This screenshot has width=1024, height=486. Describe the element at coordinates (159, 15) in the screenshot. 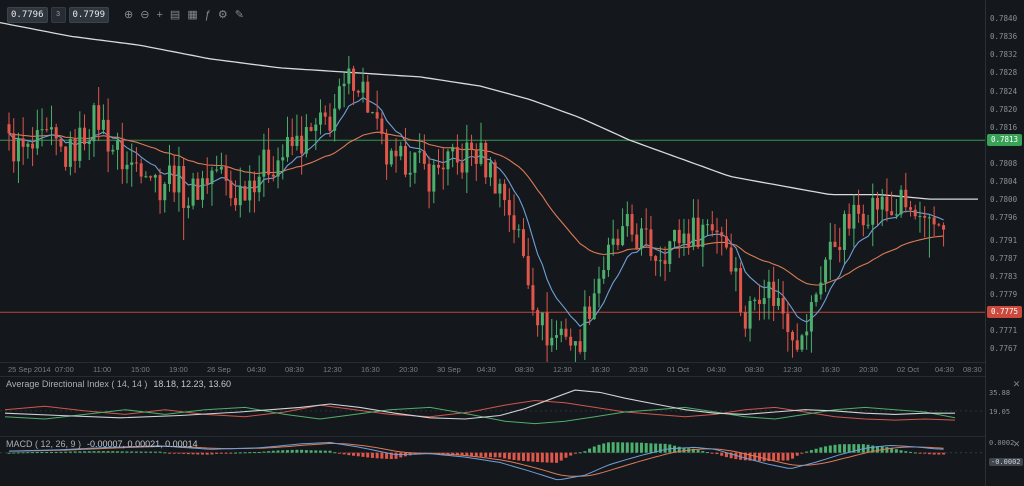

I see `crosshair-icon: +` at that location.